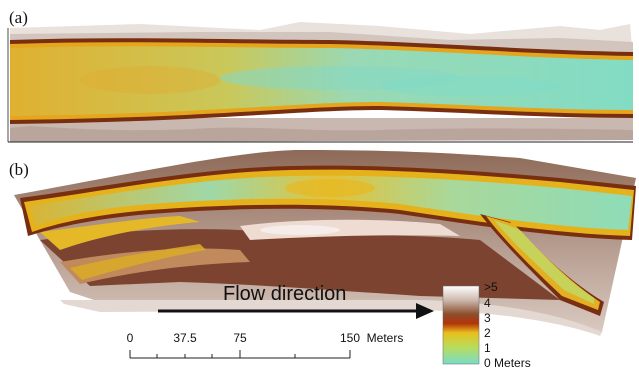  I want to click on legend-label-0: 0 Meters, so click(507, 363).